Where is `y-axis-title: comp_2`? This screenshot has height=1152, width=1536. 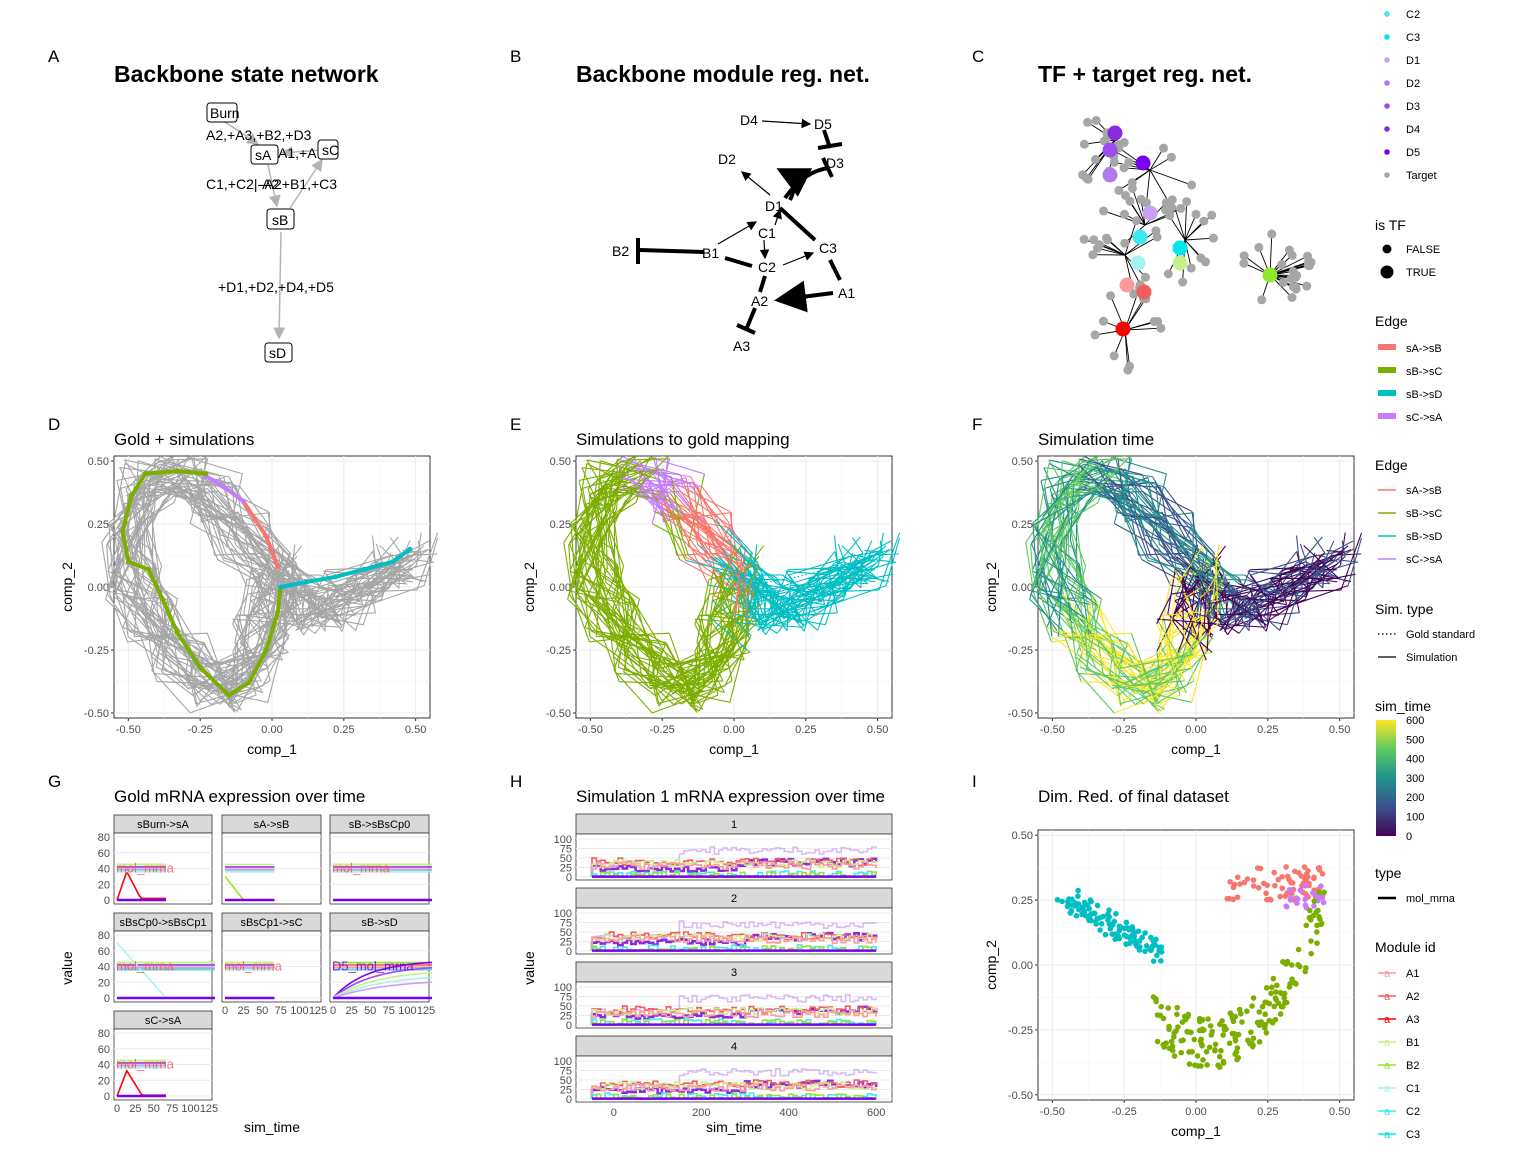
y-axis-title: comp_2 is located at coordinates (67, 587).